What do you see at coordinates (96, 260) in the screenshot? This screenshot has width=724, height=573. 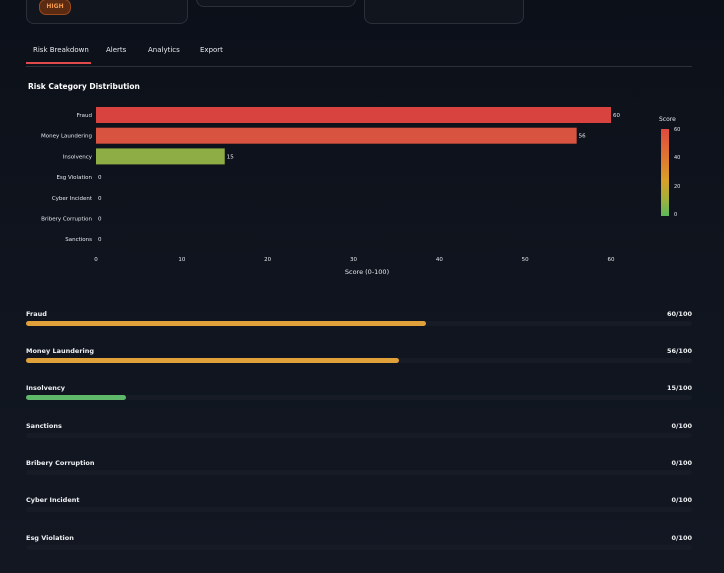 I see `x-tick-label: 0` at bounding box center [96, 260].